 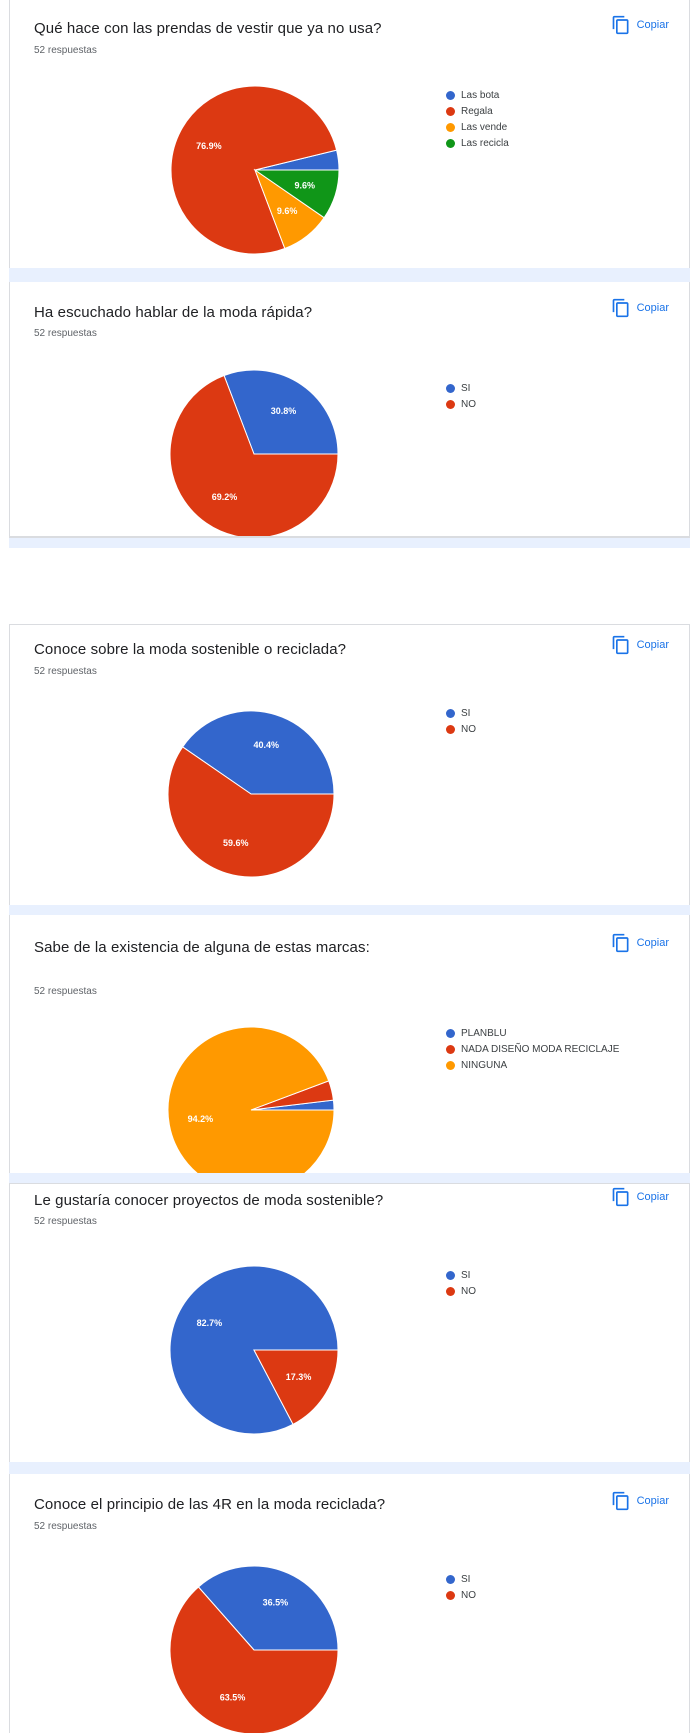 I want to click on legend-item: Las recicla, so click(x=477, y=143).